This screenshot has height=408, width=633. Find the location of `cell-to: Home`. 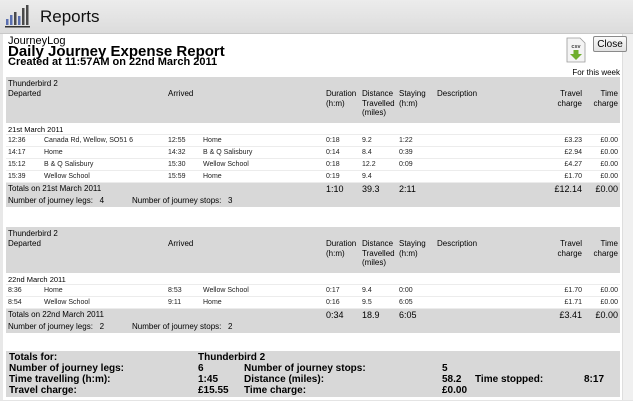

cell-to: Home is located at coordinates (212, 140).